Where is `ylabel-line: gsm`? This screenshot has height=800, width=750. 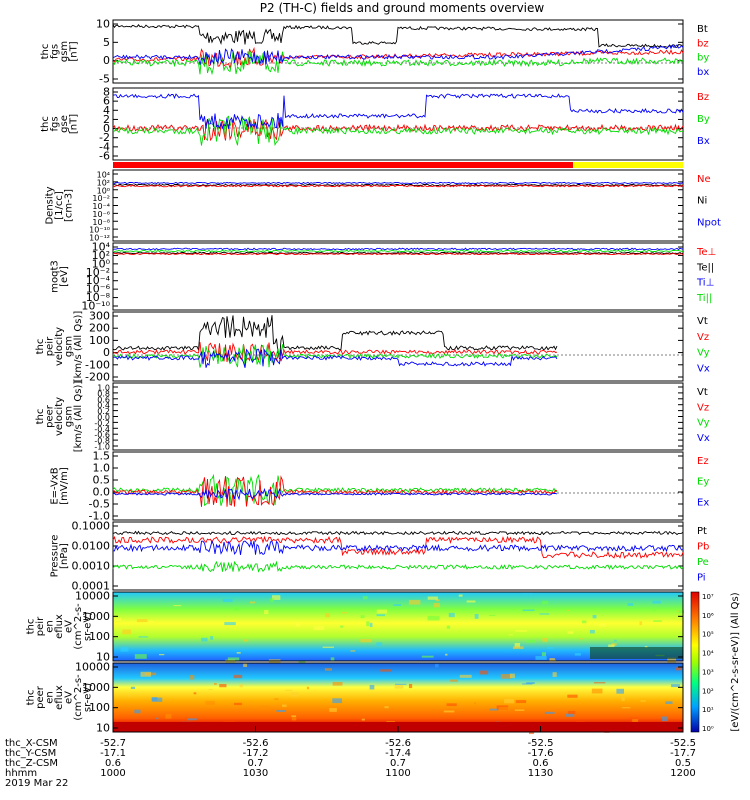
ylabel-line: gsm is located at coordinates (69, 346).